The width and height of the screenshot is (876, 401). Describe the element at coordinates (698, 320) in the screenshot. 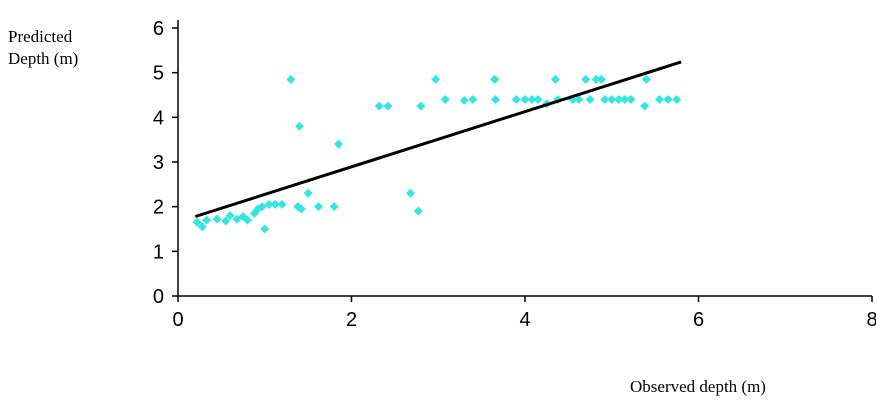

I see `x-tick-label: 6` at that location.